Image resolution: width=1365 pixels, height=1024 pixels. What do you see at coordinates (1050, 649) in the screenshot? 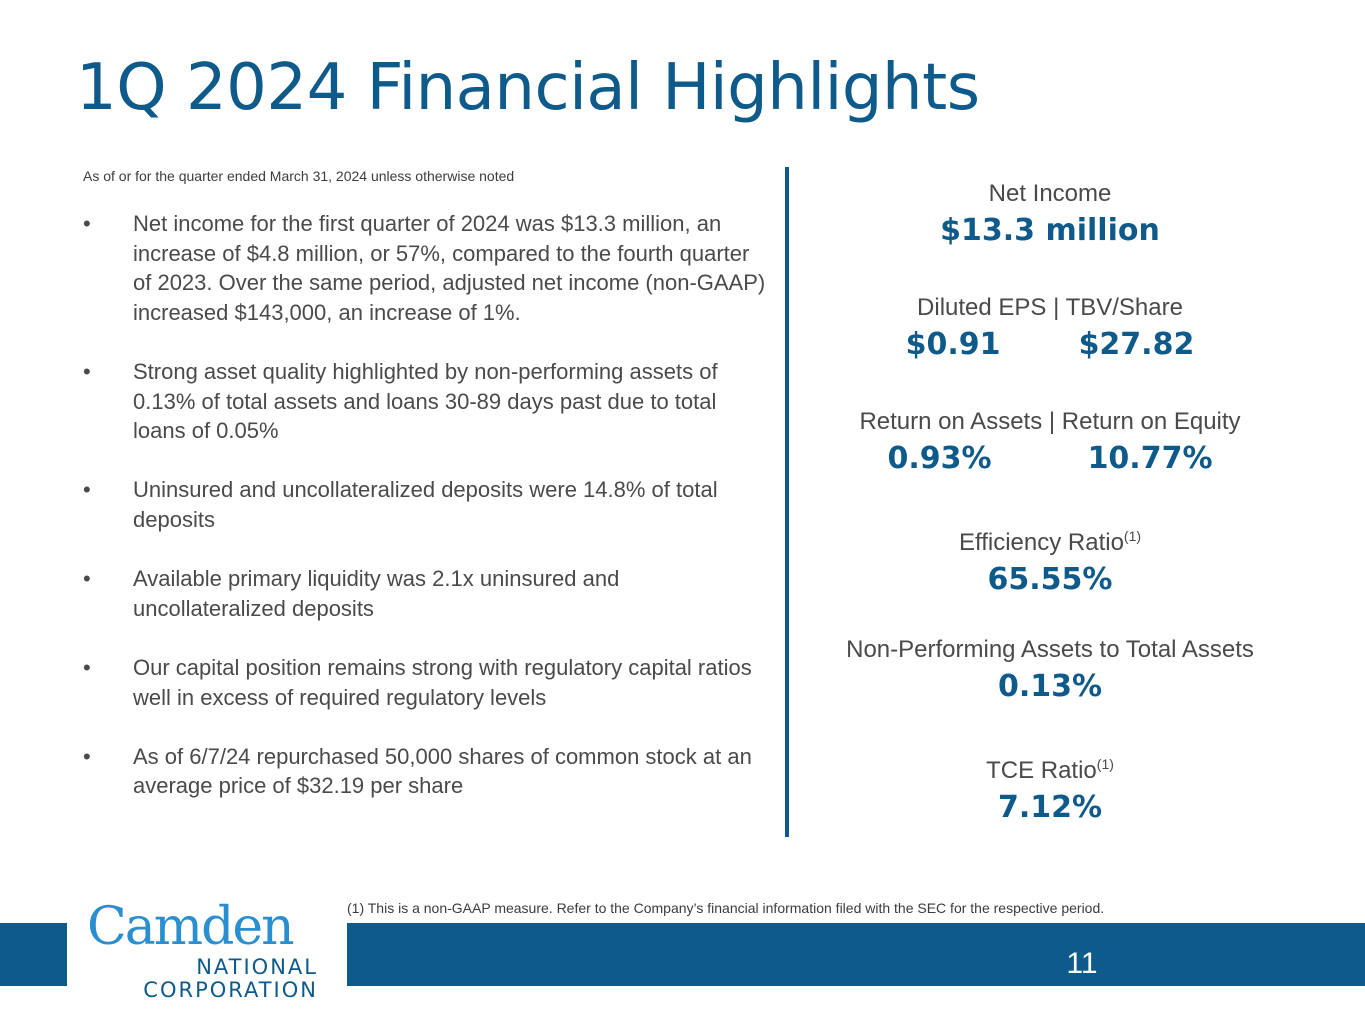
I see `metric-label: Non-Performing Assets to Total Assets` at bounding box center [1050, 649].